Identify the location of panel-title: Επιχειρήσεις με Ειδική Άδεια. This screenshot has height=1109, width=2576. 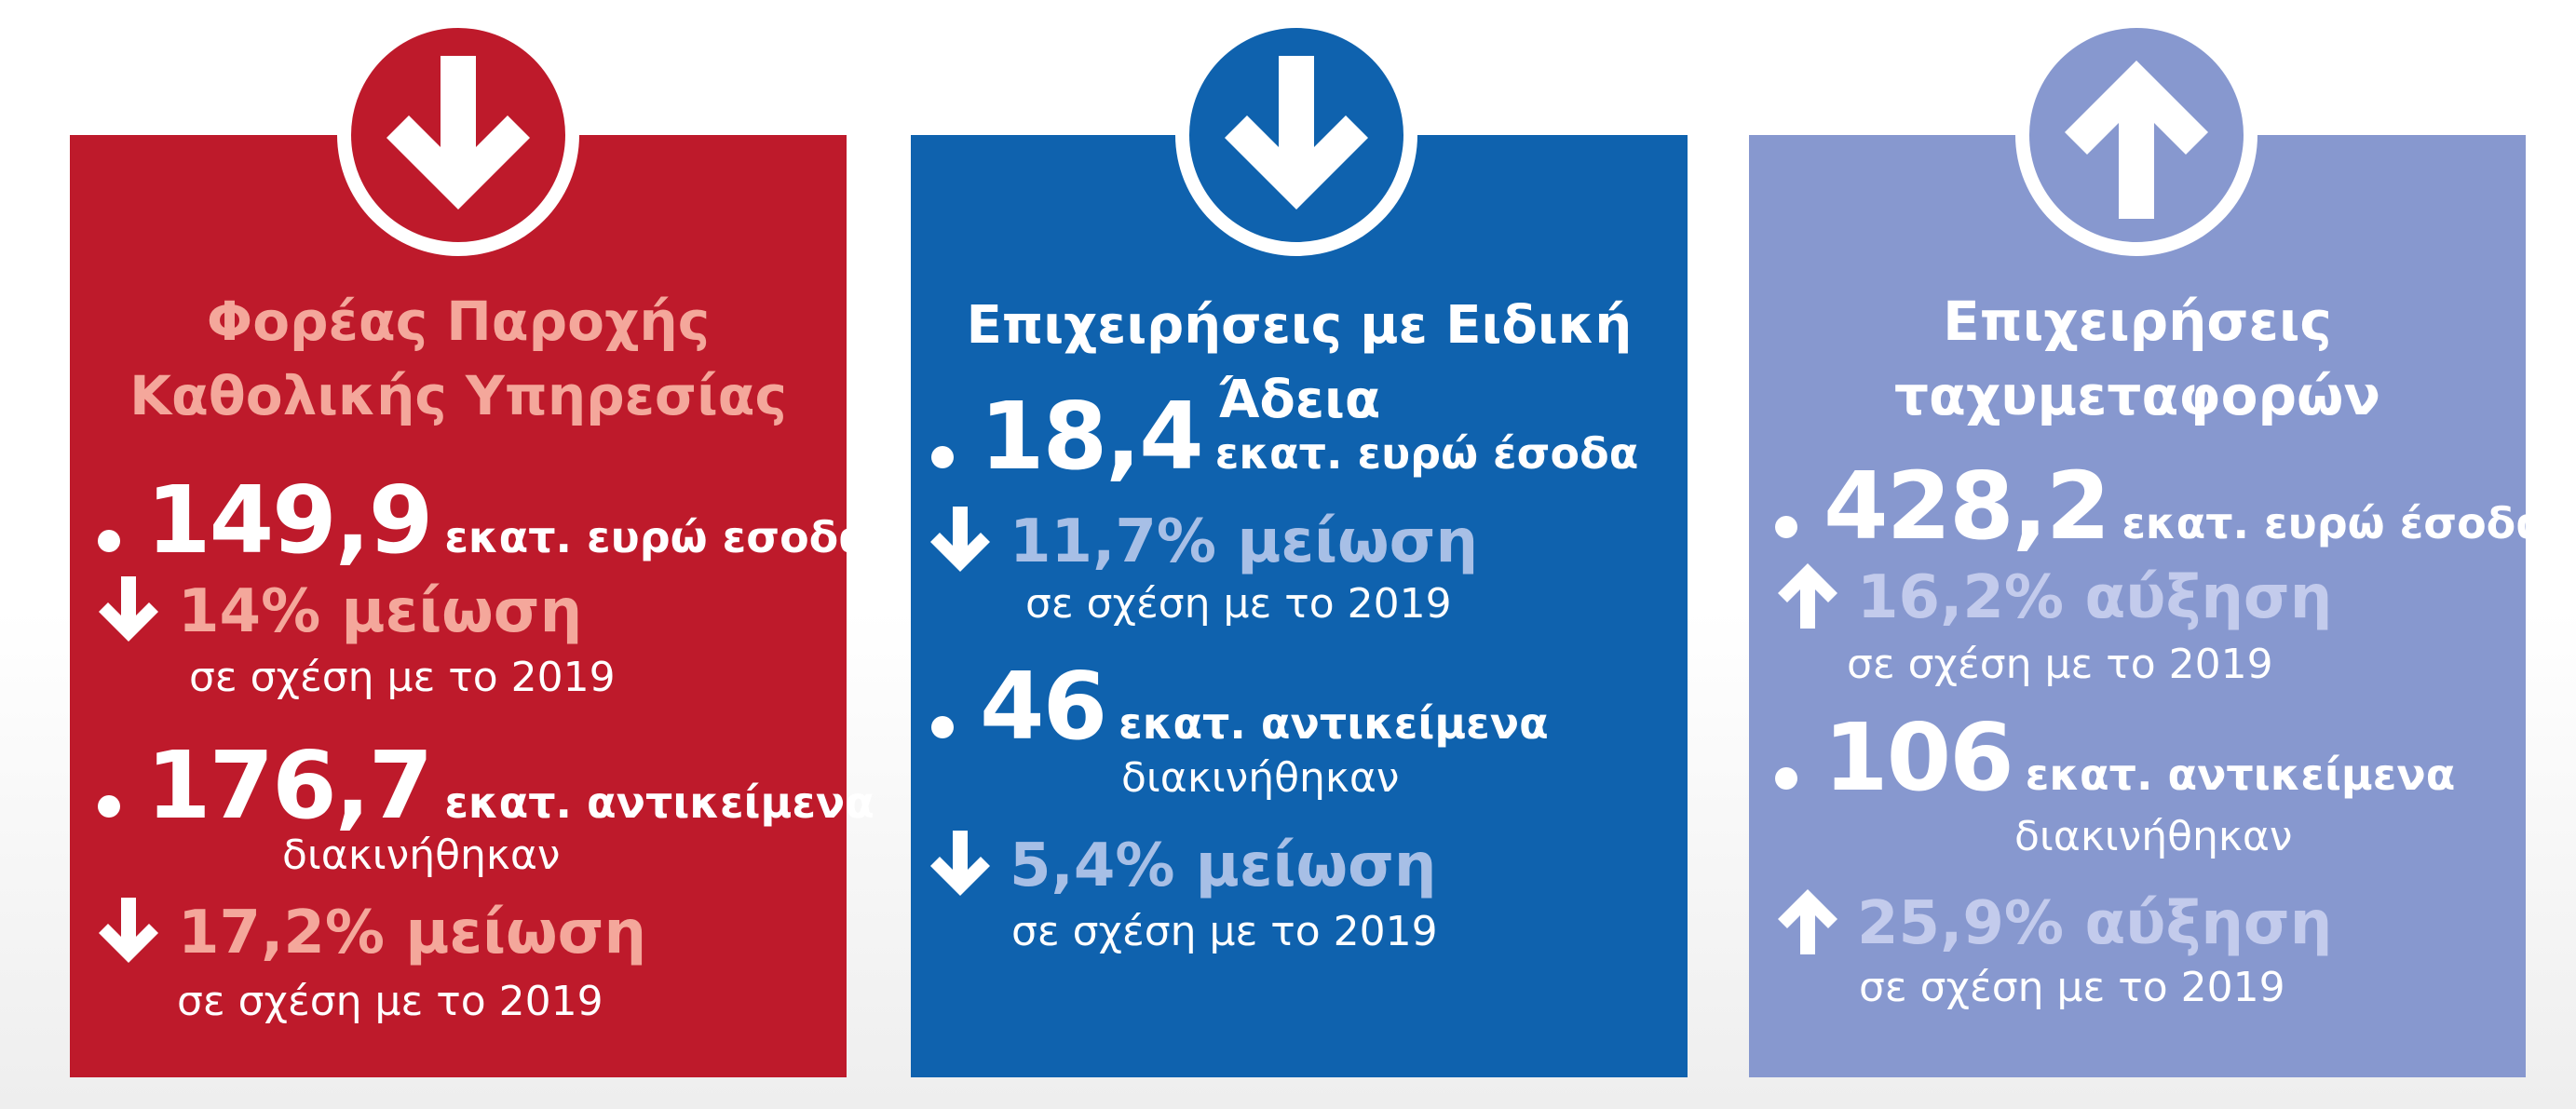
(1299, 363).